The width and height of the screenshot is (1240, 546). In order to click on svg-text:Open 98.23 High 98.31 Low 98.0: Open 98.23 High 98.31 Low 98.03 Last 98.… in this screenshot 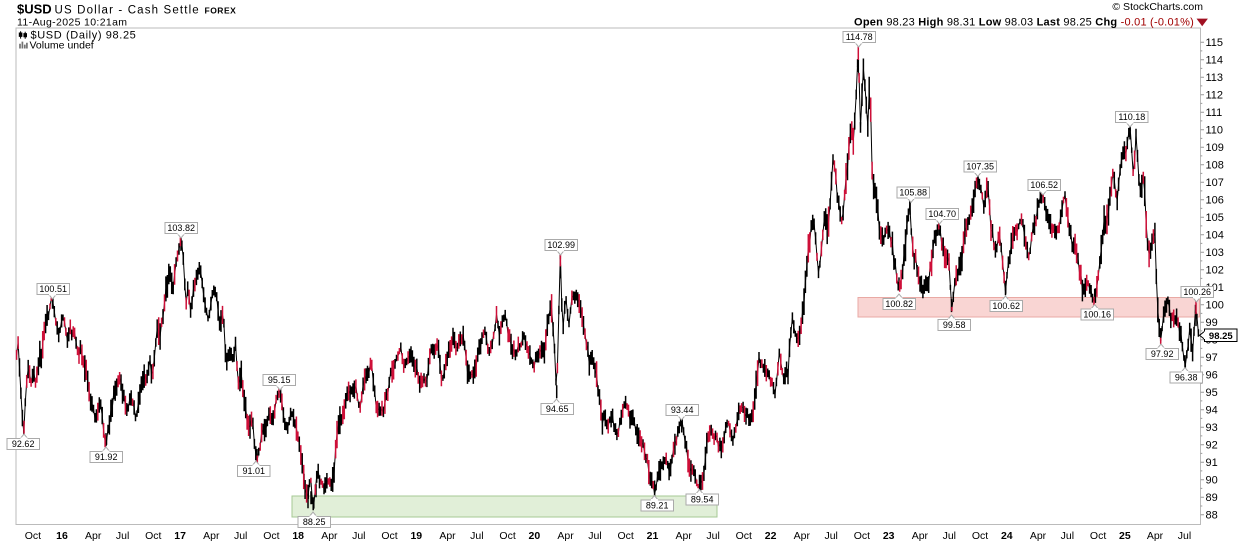, I will do `click(1024, 23)`.